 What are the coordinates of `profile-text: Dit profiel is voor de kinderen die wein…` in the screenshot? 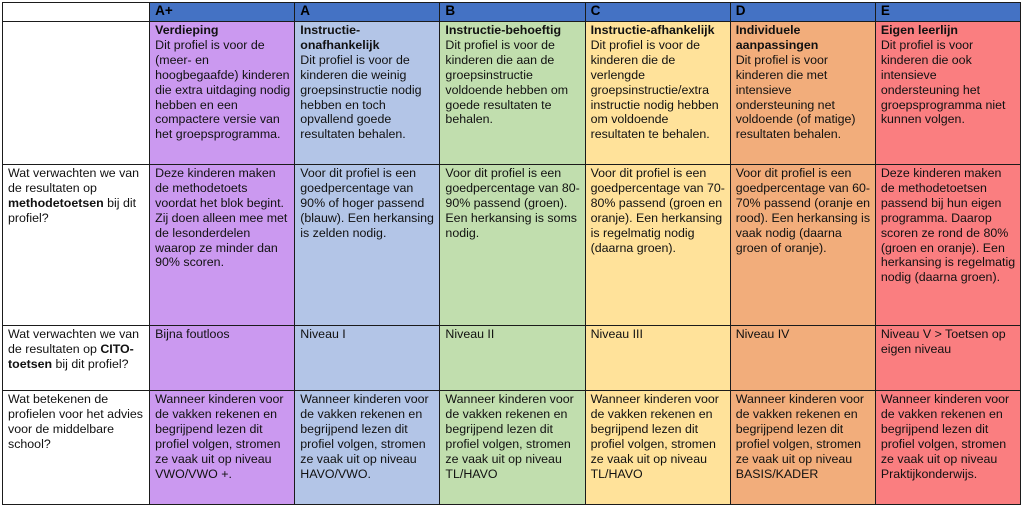 It's located at (361, 97).